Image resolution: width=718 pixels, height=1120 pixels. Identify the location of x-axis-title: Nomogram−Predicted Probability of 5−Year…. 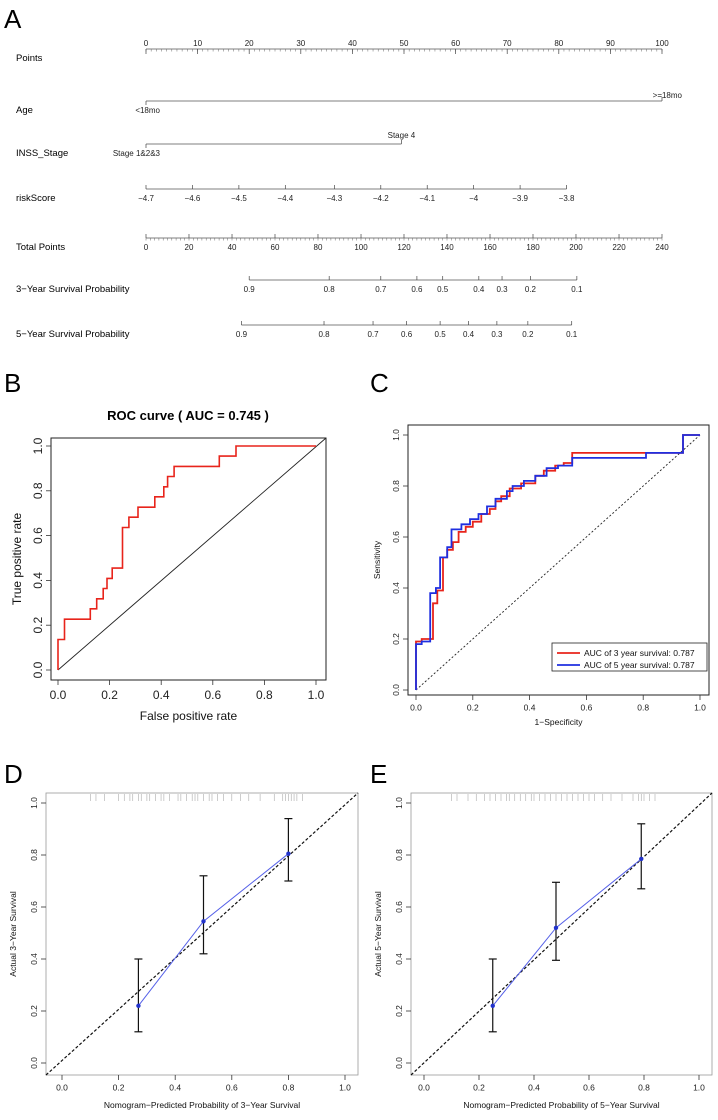
(561, 1105).